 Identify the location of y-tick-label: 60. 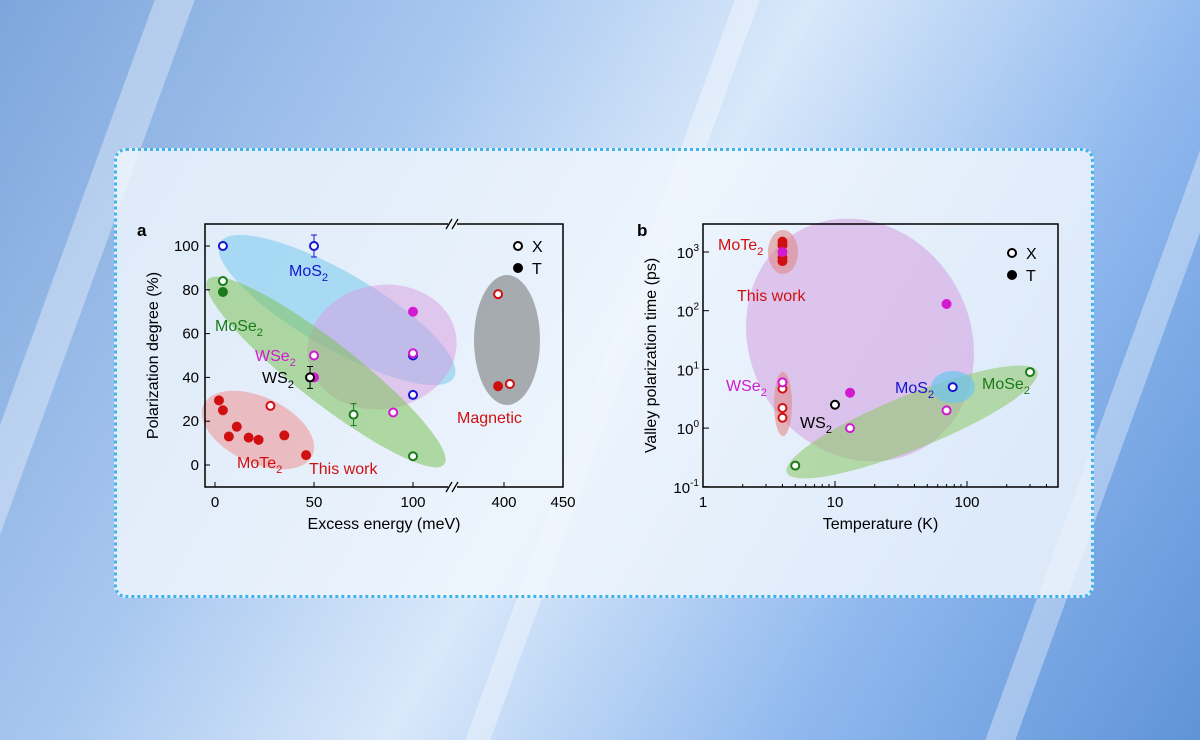
(190, 334).